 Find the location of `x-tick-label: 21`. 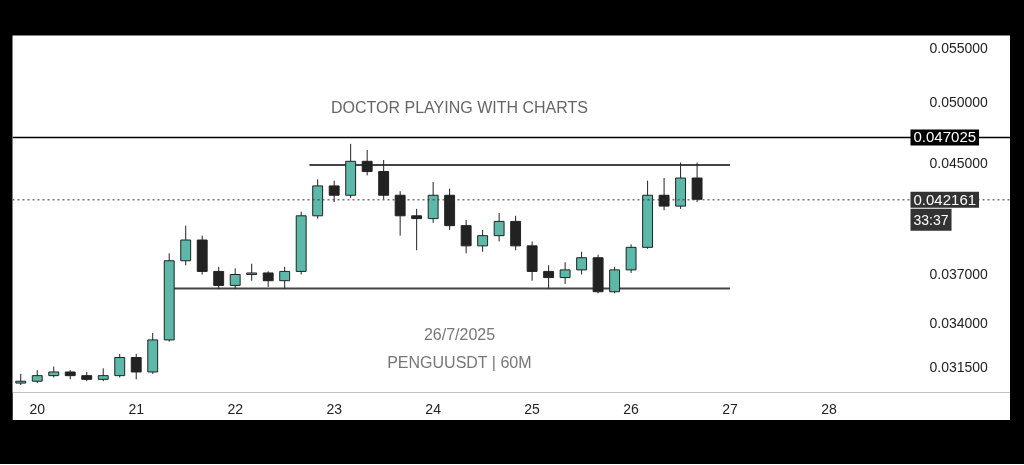

x-tick-label: 21 is located at coordinates (136, 408).